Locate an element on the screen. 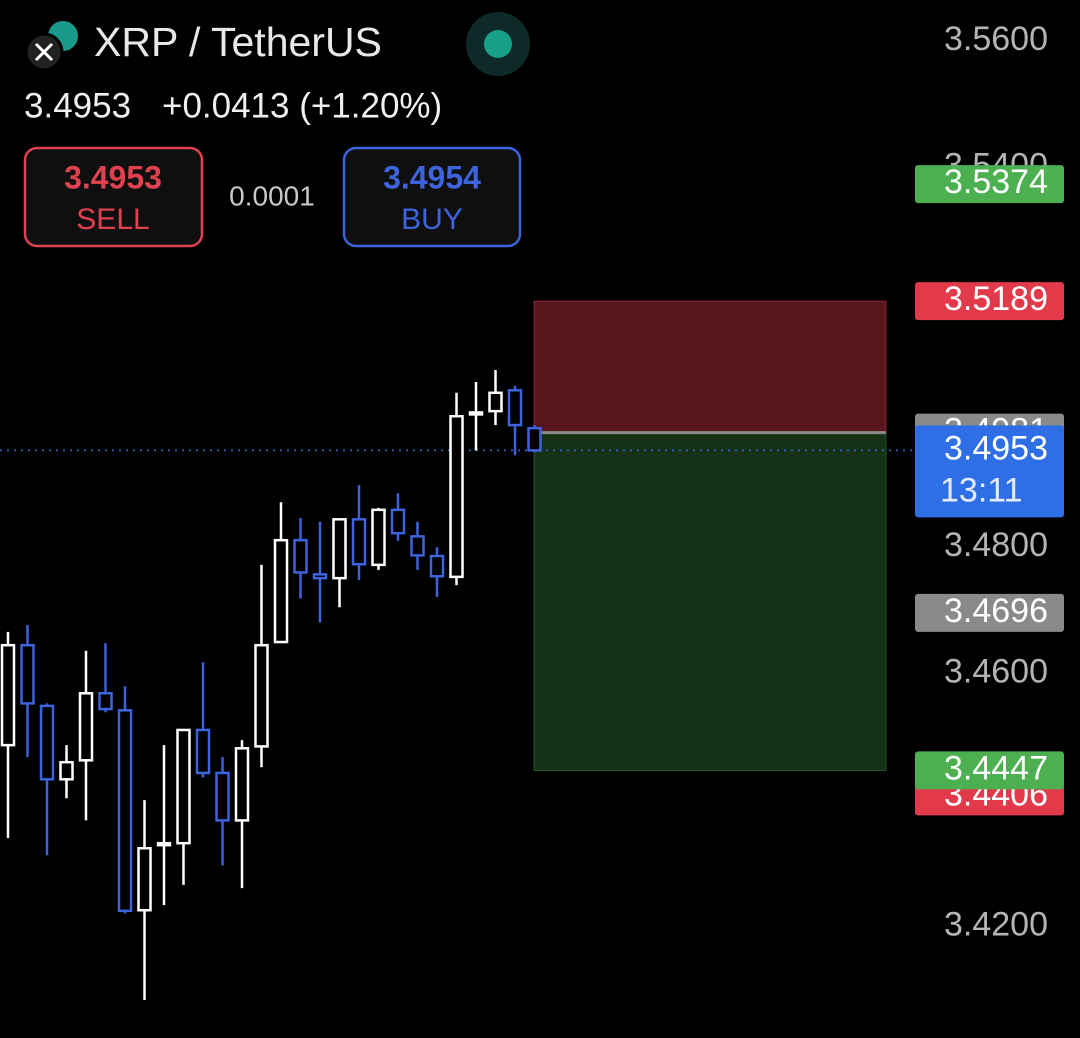 Image resolution: width=1080 pixels, height=1038 pixels. symbol: XRP / TetherUS is located at coordinates (238, 42).